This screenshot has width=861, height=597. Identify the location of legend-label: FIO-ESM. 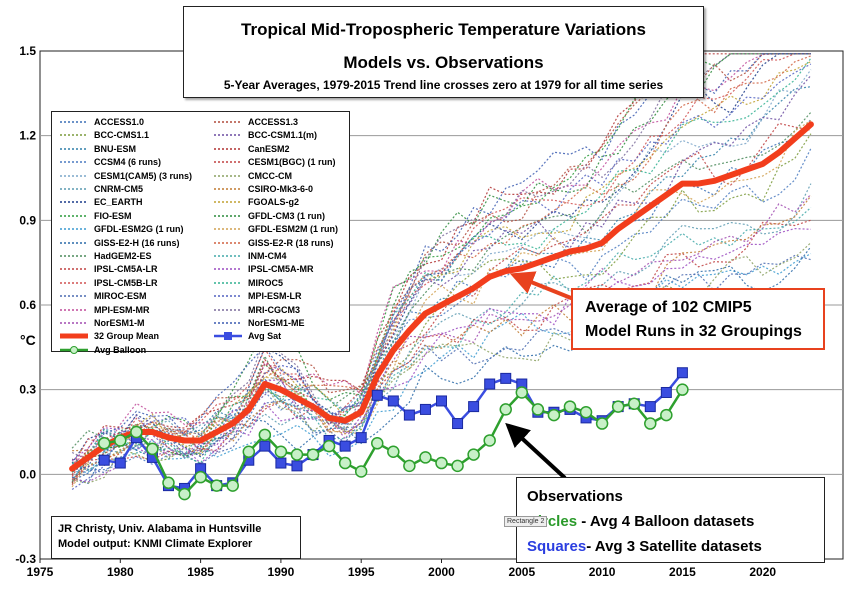
(113, 215).